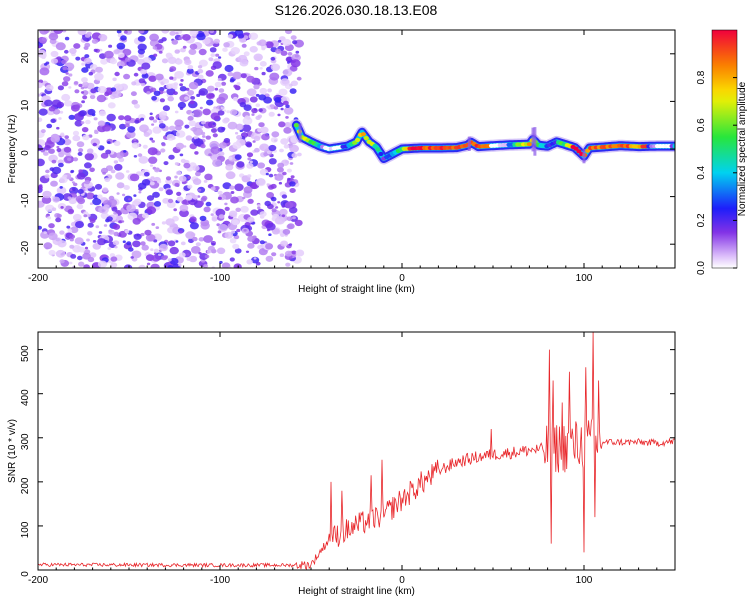 The width and height of the screenshot is (750, 600). What do you see at coordinates (366, 138) in the screenshot?
I see `ridge-cell` at bounding box center [366, 138].